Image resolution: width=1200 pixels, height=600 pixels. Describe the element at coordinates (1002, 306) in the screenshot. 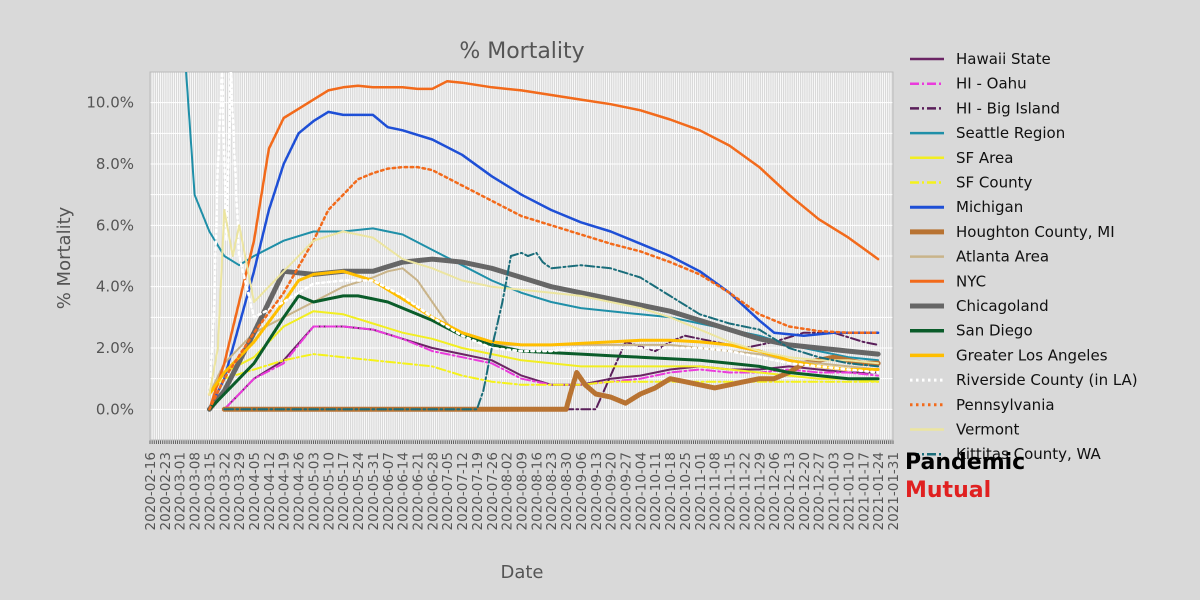

I see `legend-label: Chicagoland` at that location.